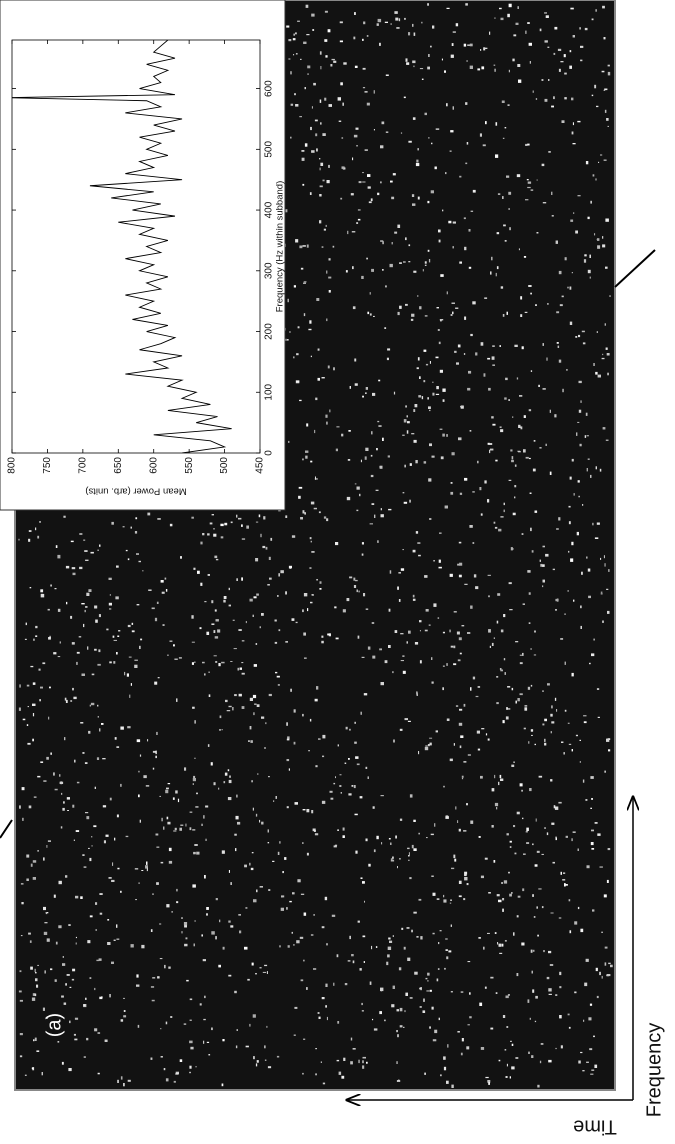 This screenshot has height=1144, width=675. Describe the element at coordinates (635, 268) in the screenshot. I see `zoom-line` at that location.